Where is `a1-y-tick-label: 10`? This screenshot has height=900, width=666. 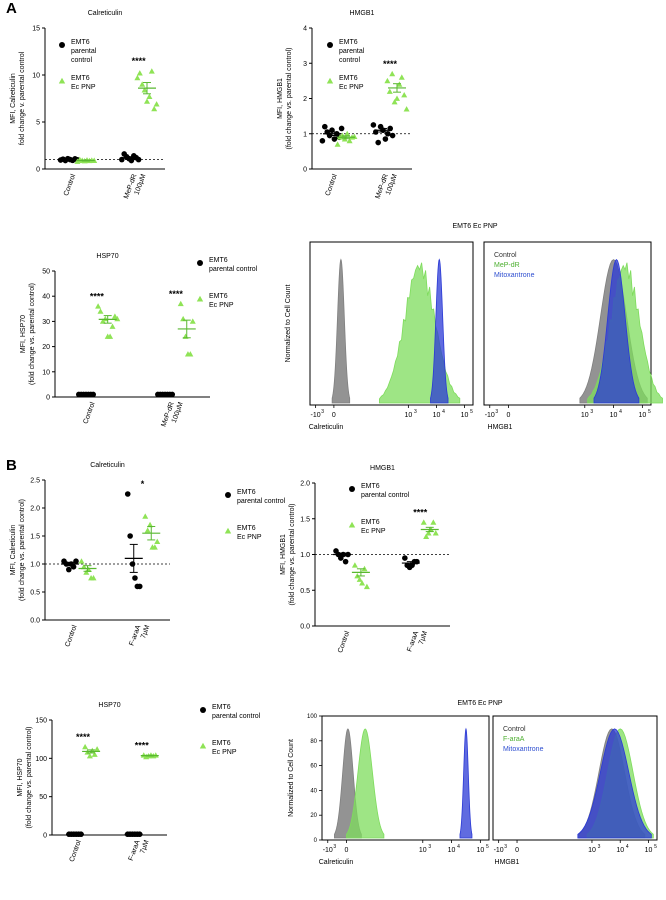 a1-y-tick-label: 10 is located at coordinates (36, 76).